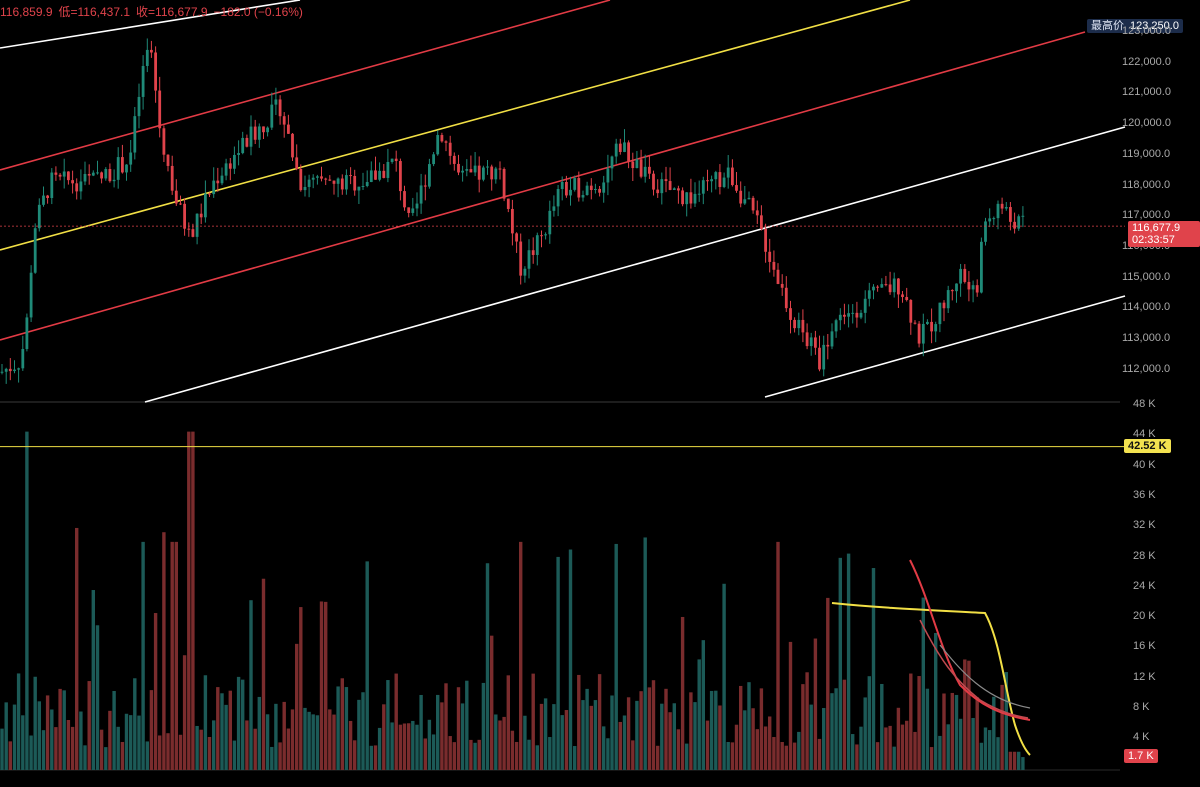 This screenshot has height=787, width=1200. What do you see at coordinates (1146, 338) in the screenshot?
I see `price-axis-label: 113,000.0` at bounding box center [1146, 338].